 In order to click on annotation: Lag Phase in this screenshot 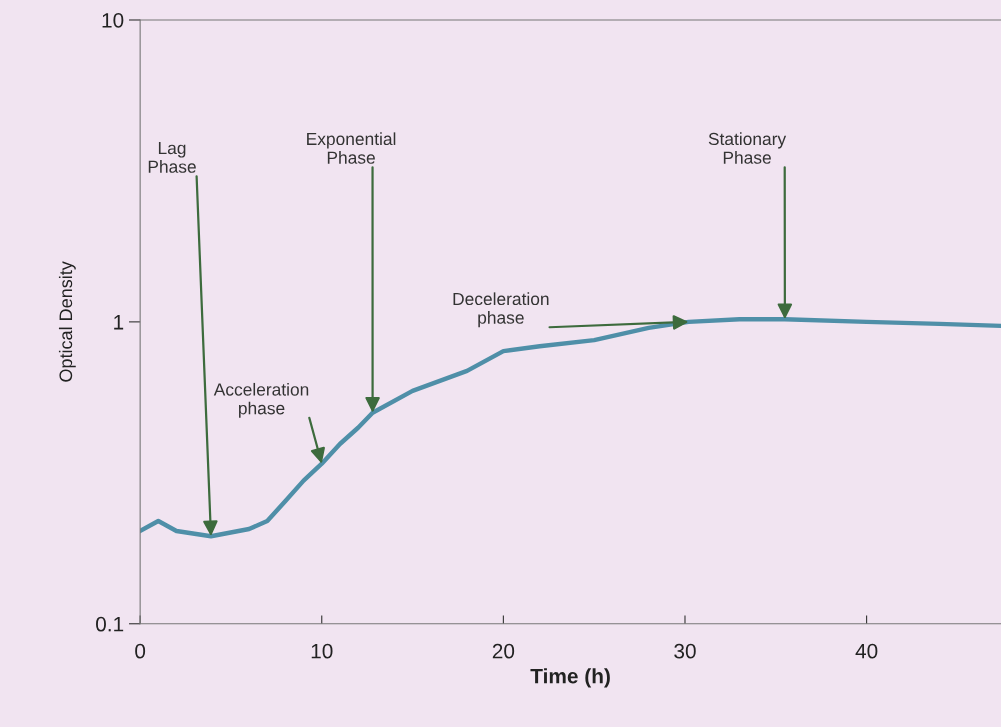, I will do `click(172, 157)`.